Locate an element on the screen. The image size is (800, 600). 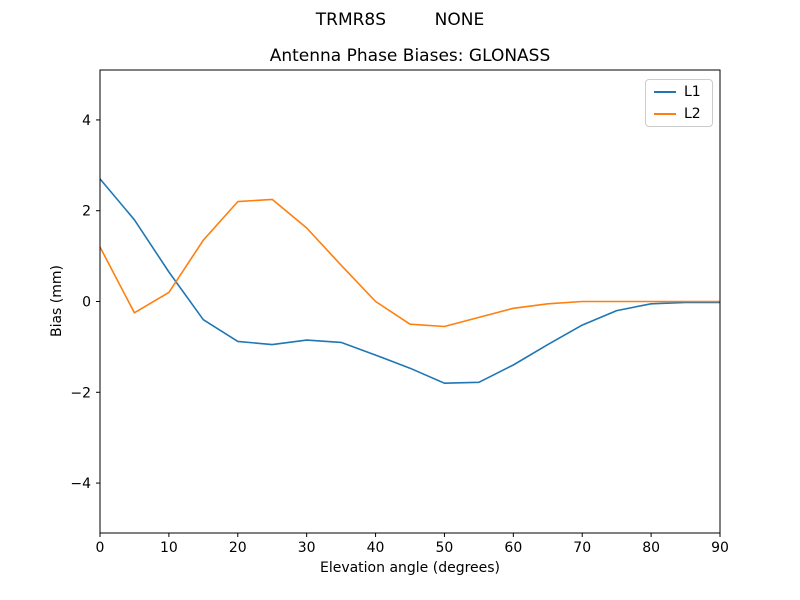
legend-item-l2: L2 is located at coordinates (679, 114).